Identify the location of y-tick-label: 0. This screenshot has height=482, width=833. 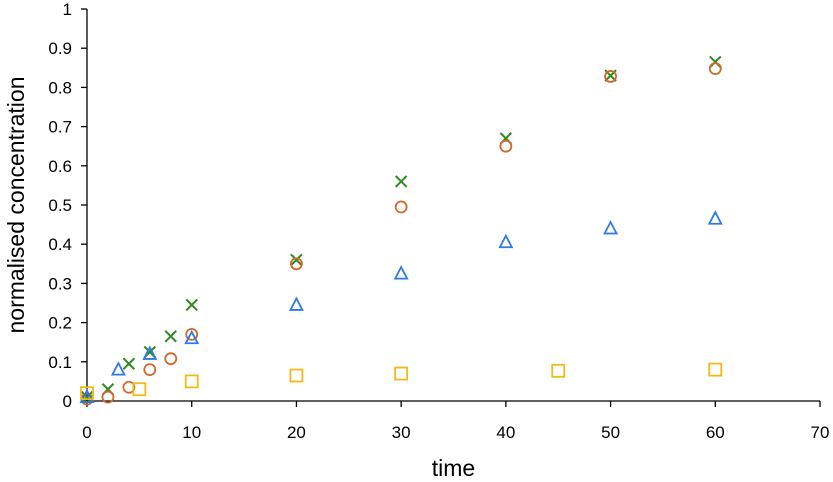
(67, 401).